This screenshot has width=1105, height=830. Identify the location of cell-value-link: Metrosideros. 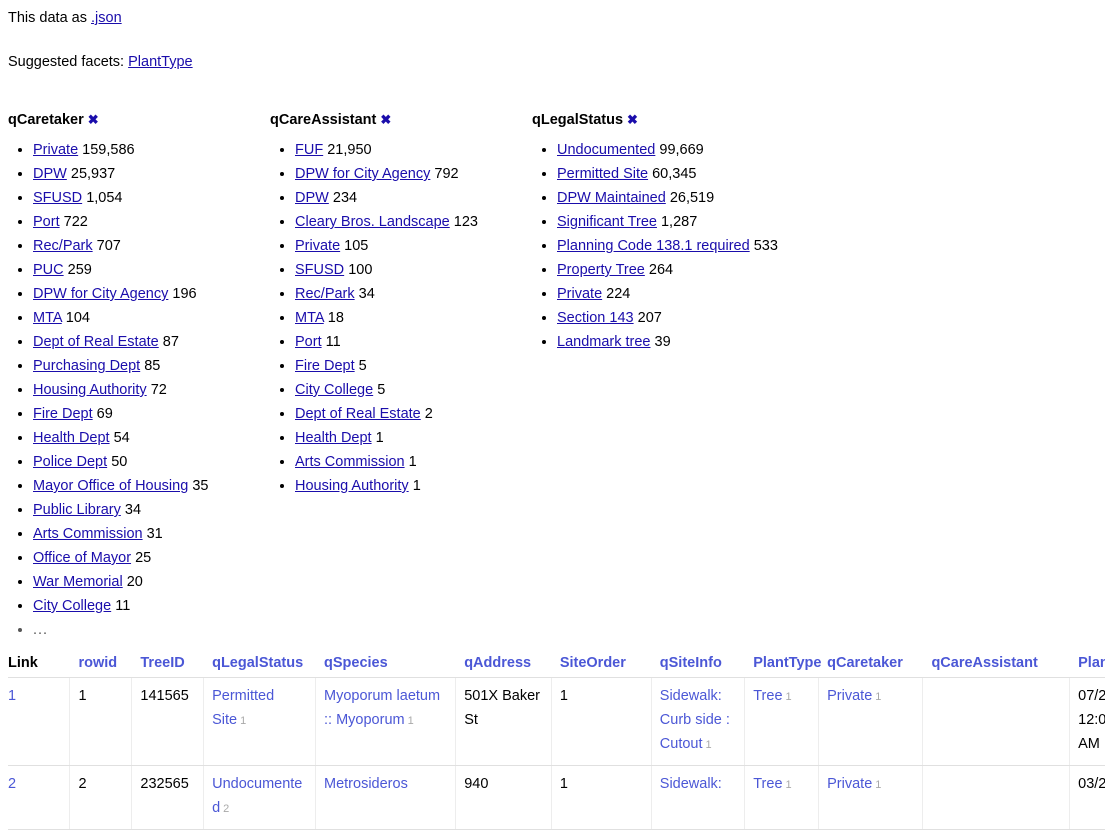
(366, 784).